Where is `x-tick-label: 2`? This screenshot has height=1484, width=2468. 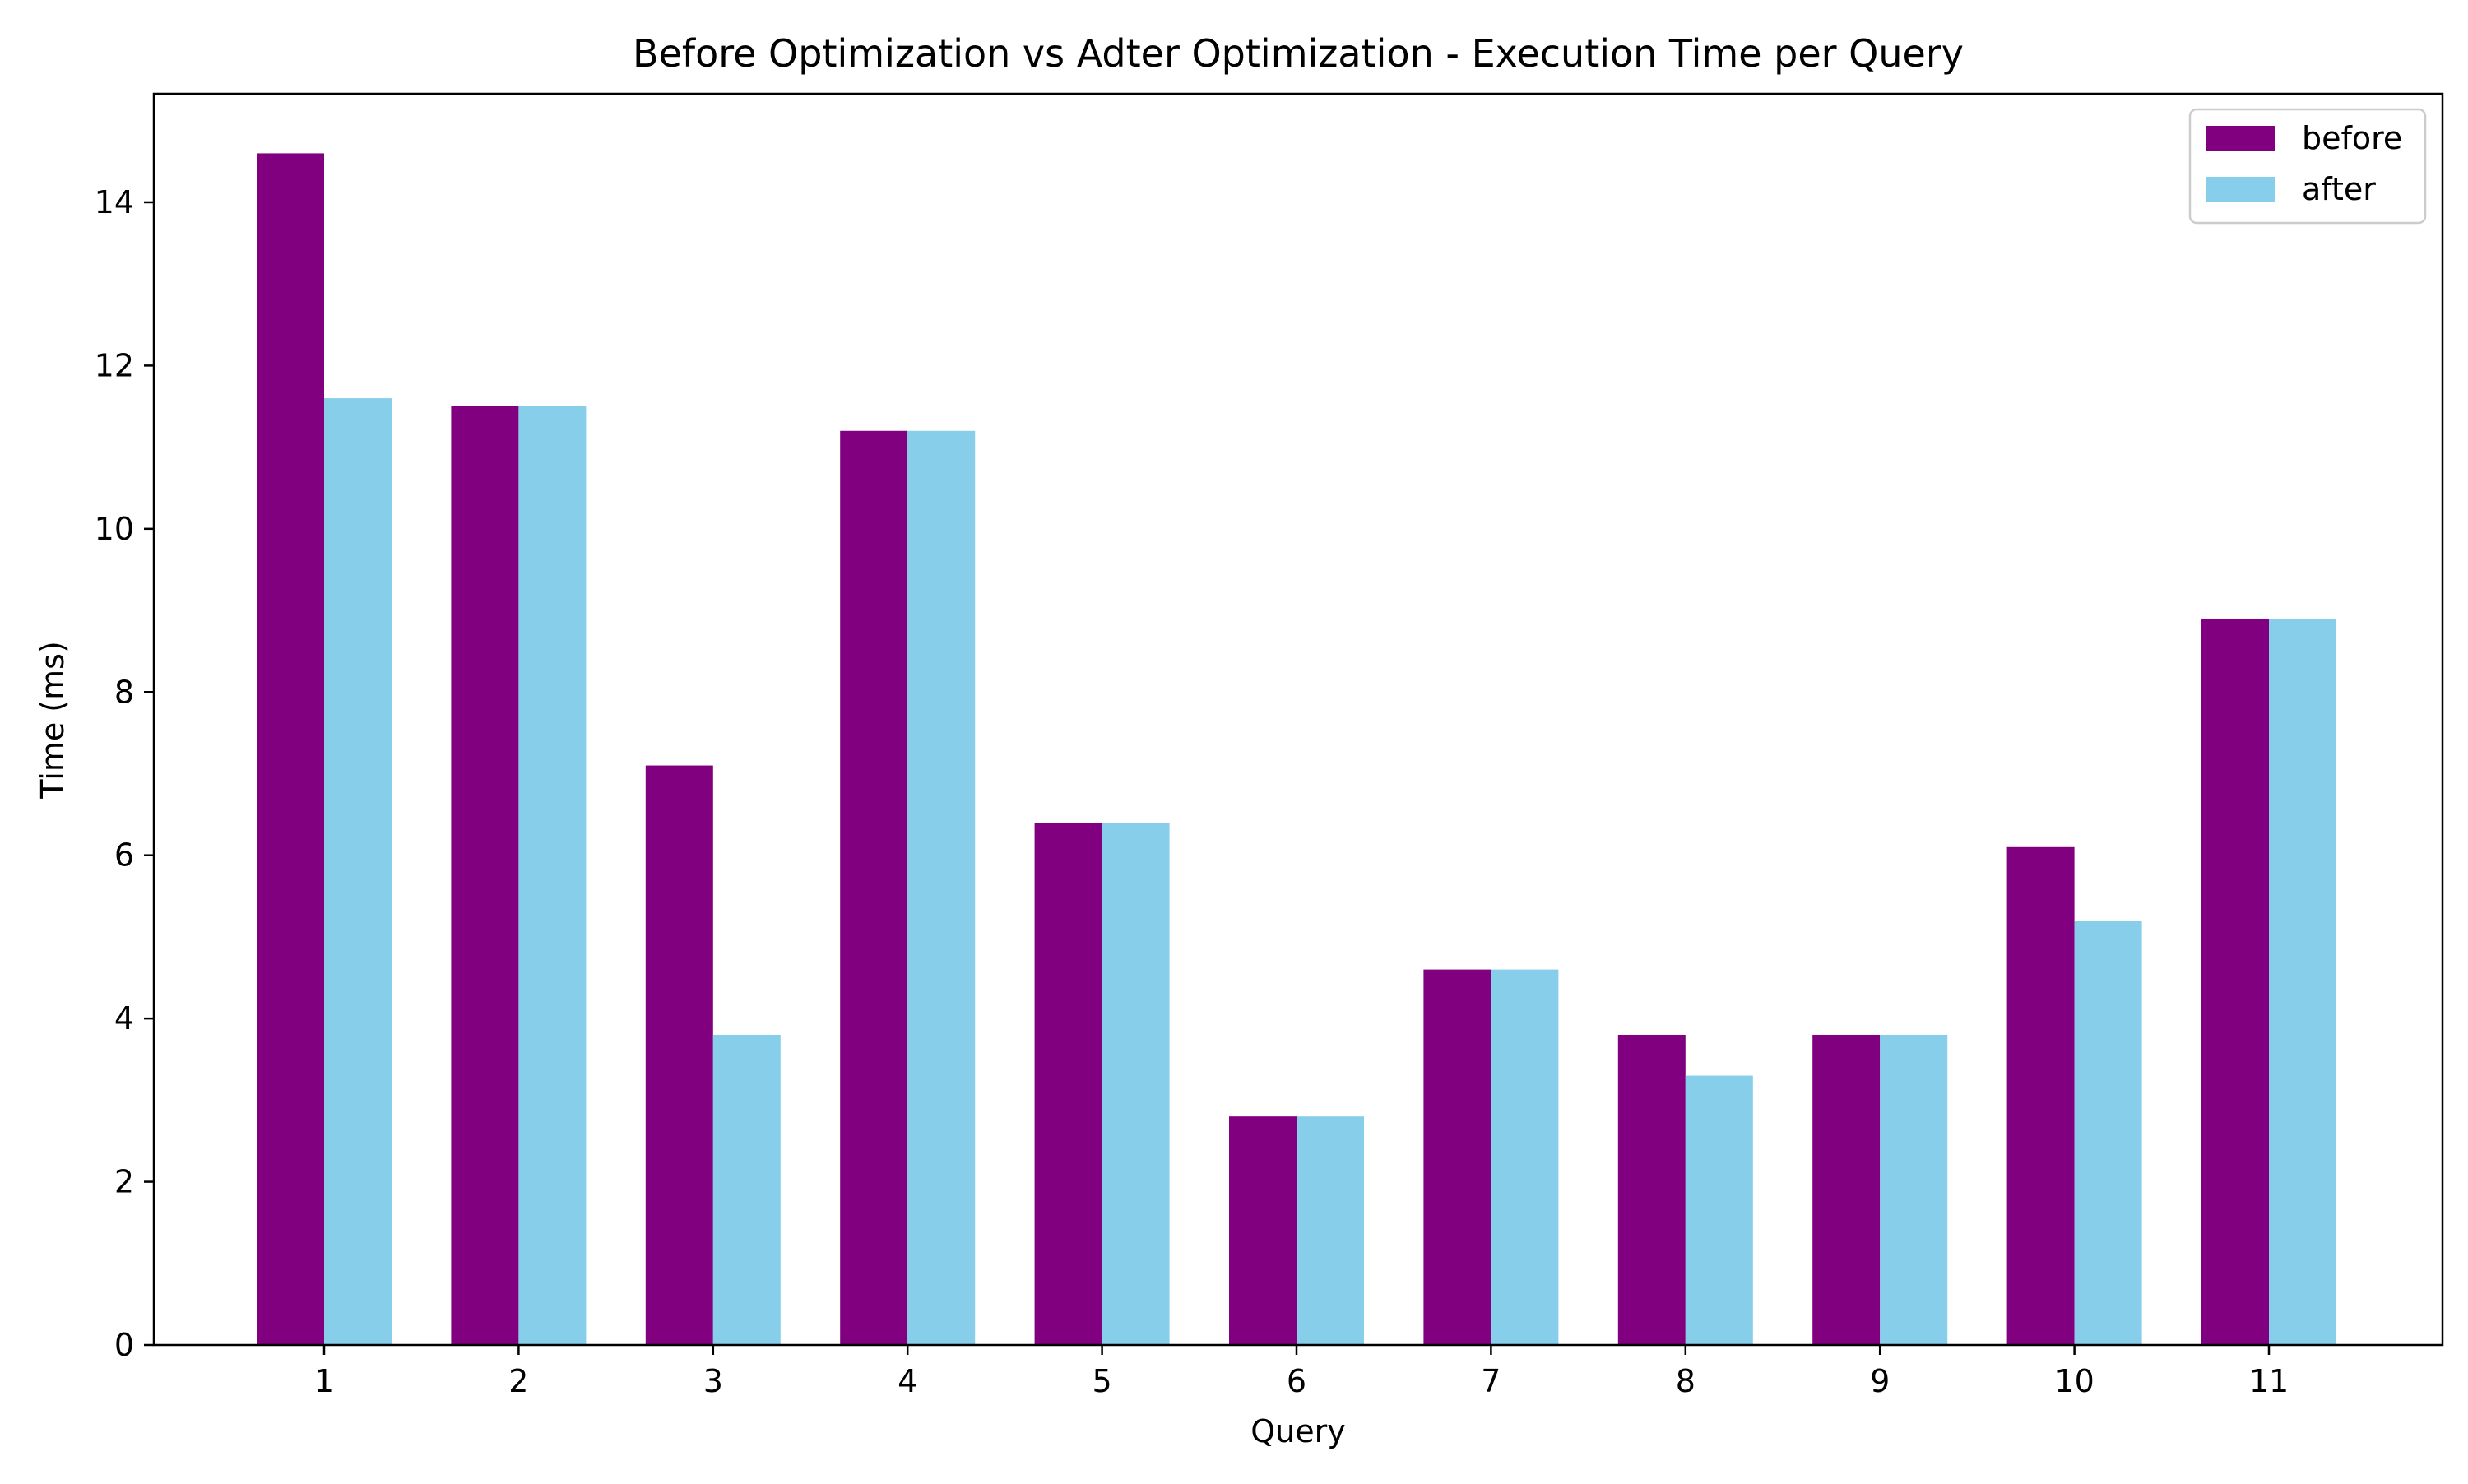 x-tick-label: 2 is located at coordinates (518, 1381).